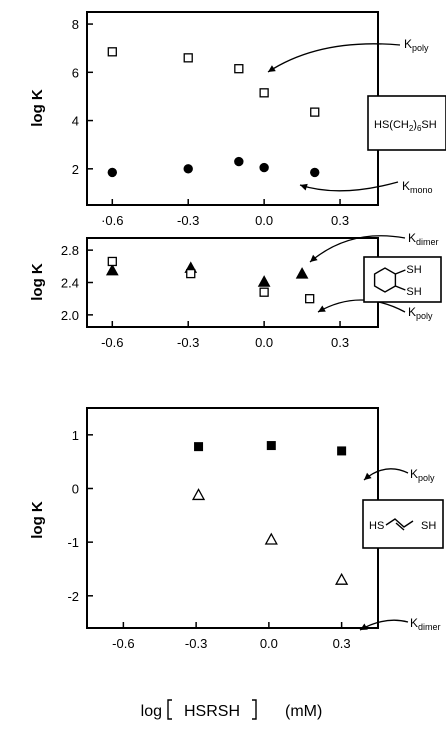 Image resolution: width=446 pixels, height=743 pixels. Describe the element at coordinates (391, 125) in the screenshot. I see `formula-part: HS(CH` at that location.